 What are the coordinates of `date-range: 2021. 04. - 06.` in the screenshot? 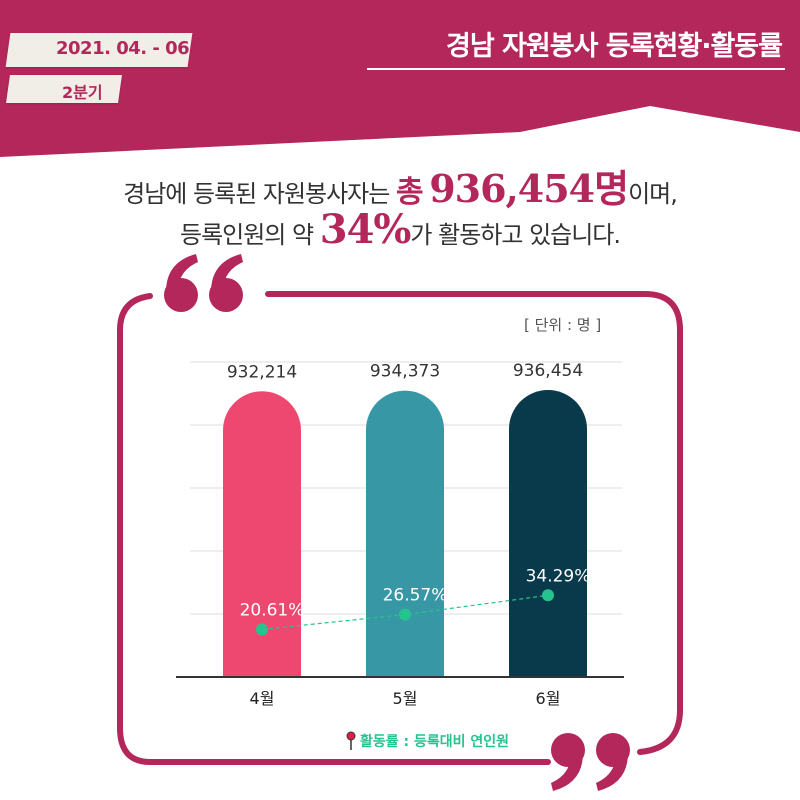 It's located at (126, 48).